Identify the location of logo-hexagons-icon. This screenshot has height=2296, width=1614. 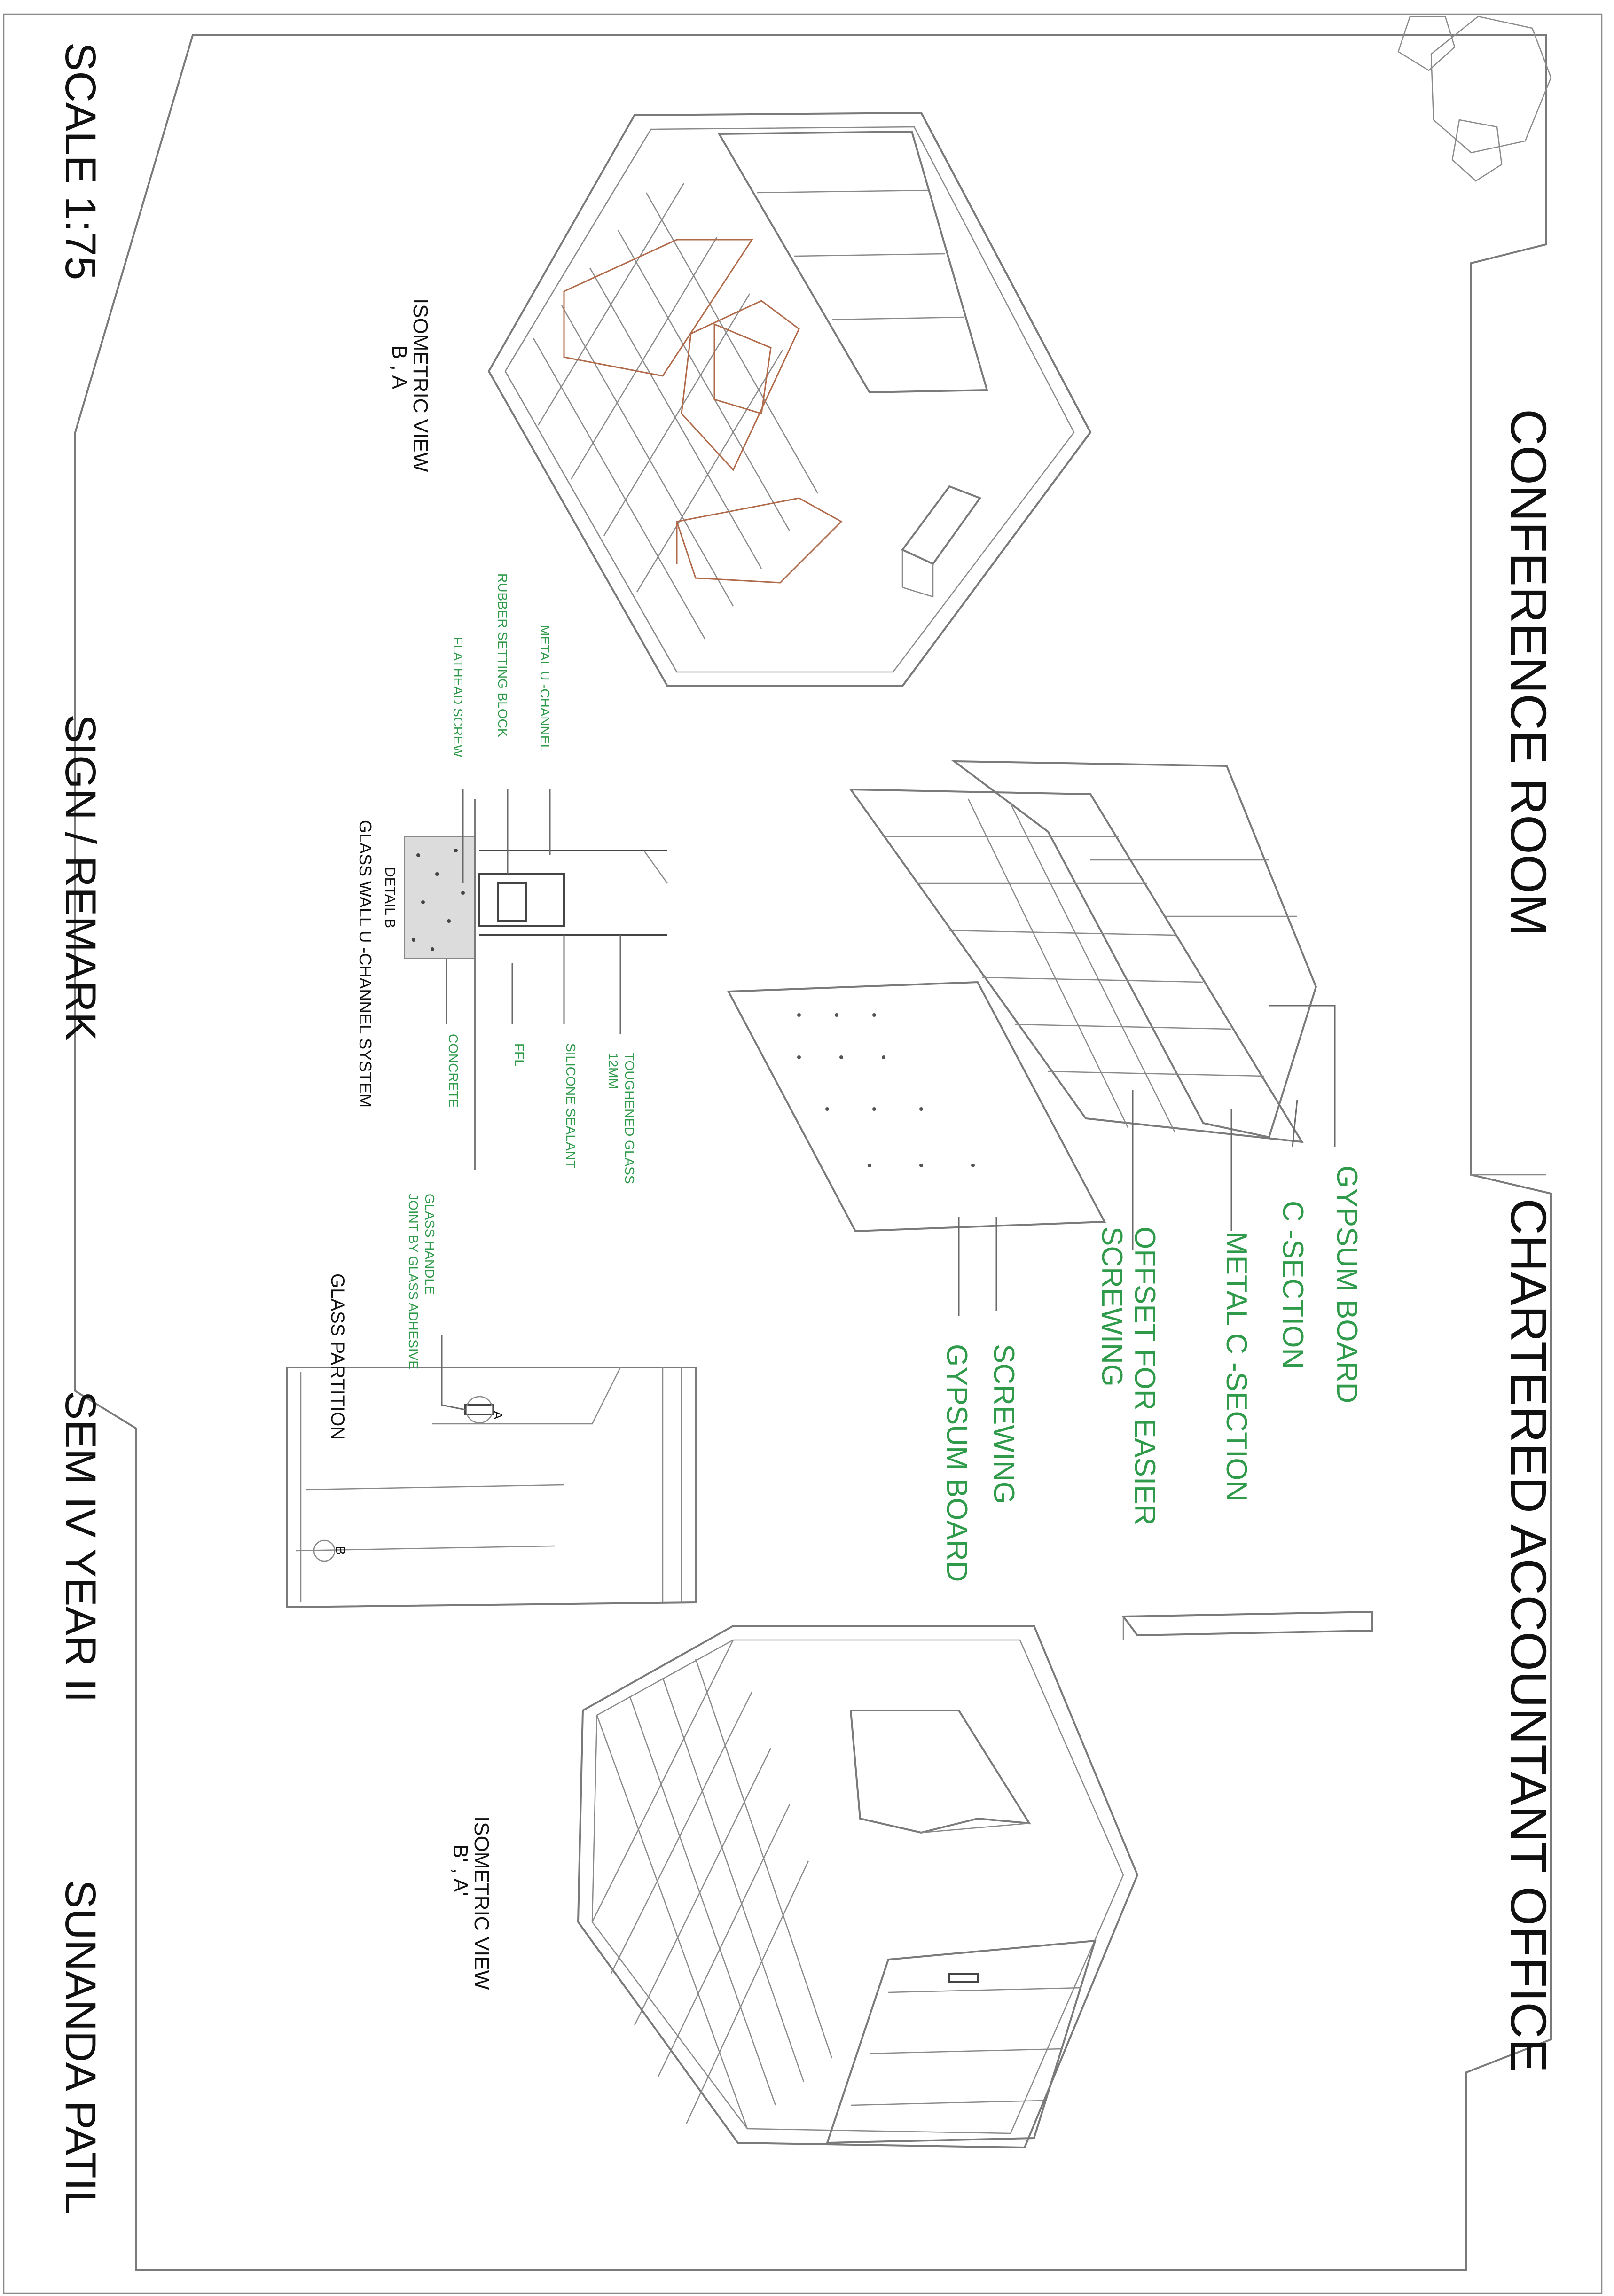
(1475, 99).